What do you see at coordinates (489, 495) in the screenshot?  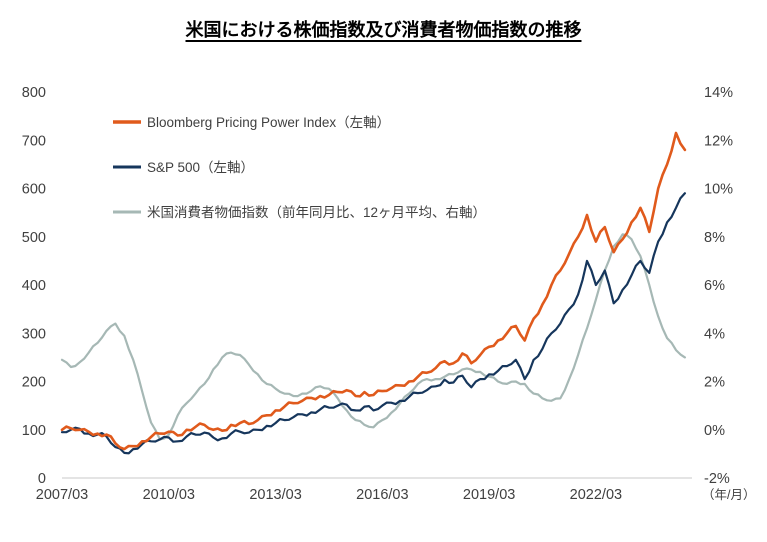 I see `x-axis-tick-label: 2019/03` at bounding box center [489, 495].